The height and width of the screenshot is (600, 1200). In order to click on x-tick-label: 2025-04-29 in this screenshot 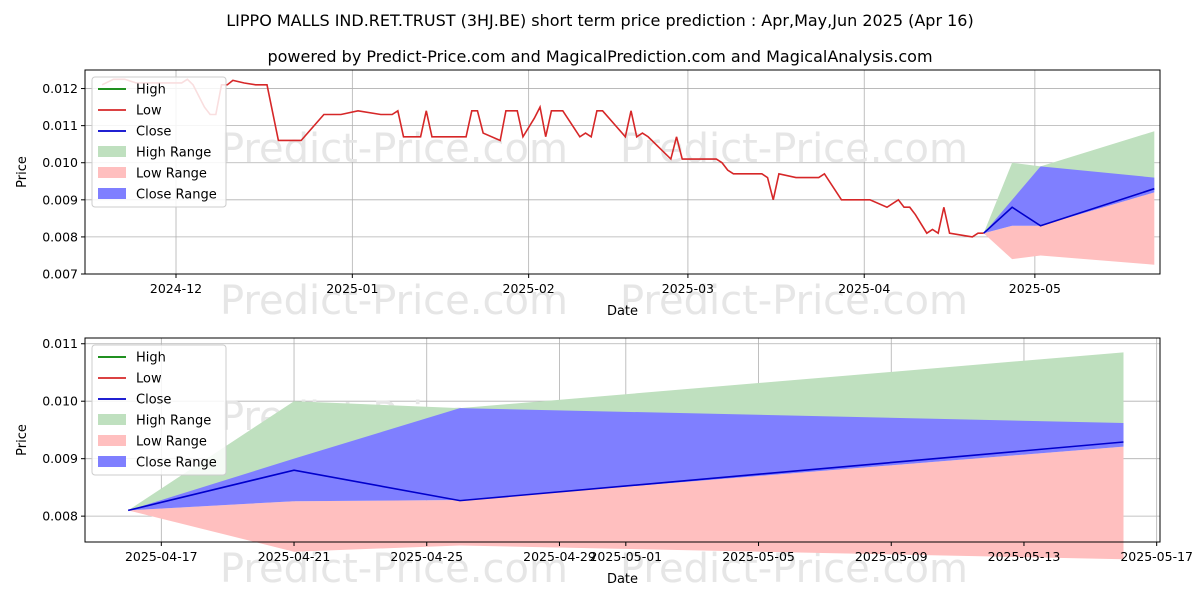, I will do `click(559, 556)`.